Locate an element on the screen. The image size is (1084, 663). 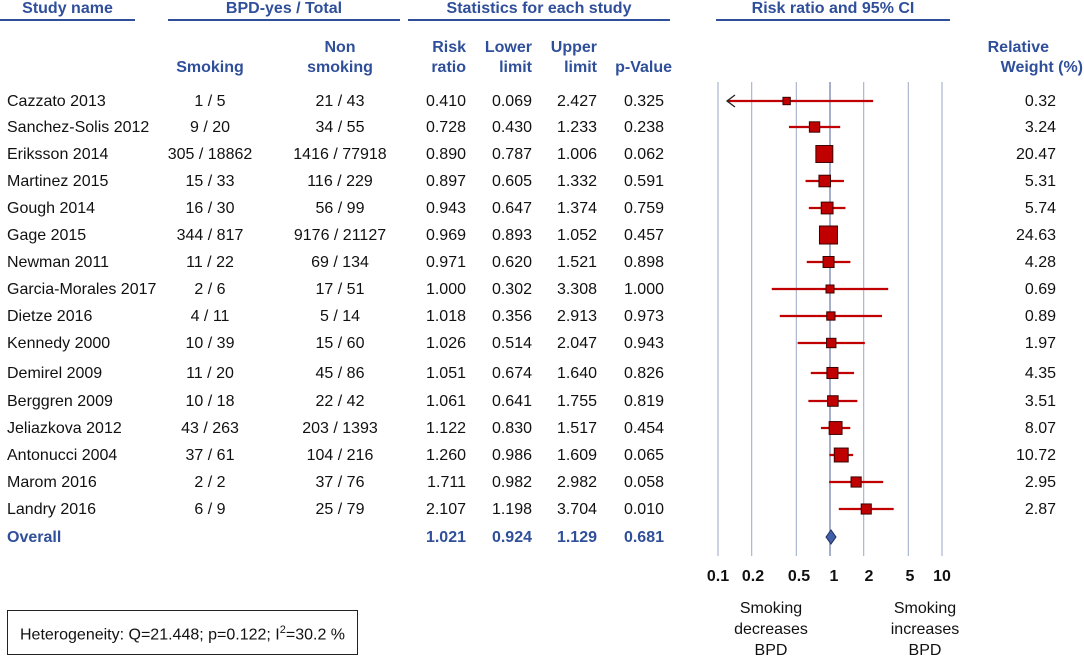
smoking-count: 2 / 6 is located at coordinates (210, 289).